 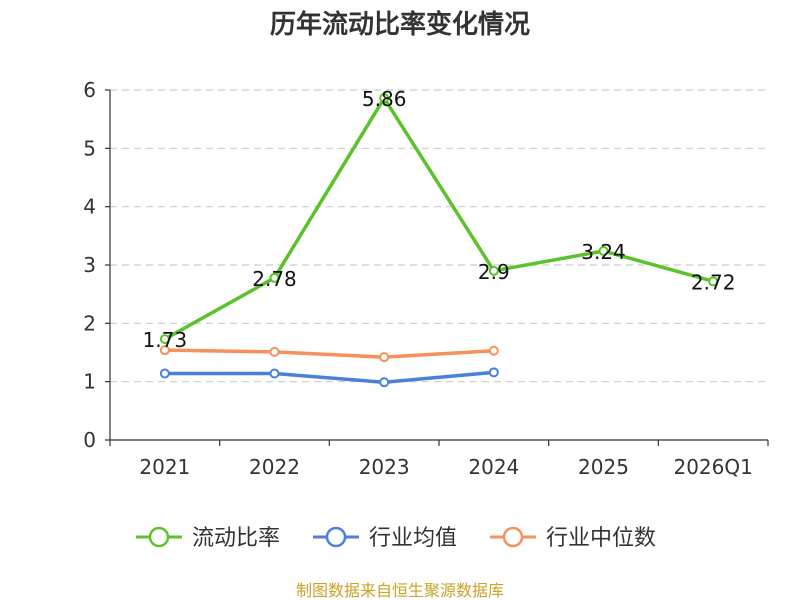 I want to click on legend-item: 行业均值, so click(x=385, y=538).